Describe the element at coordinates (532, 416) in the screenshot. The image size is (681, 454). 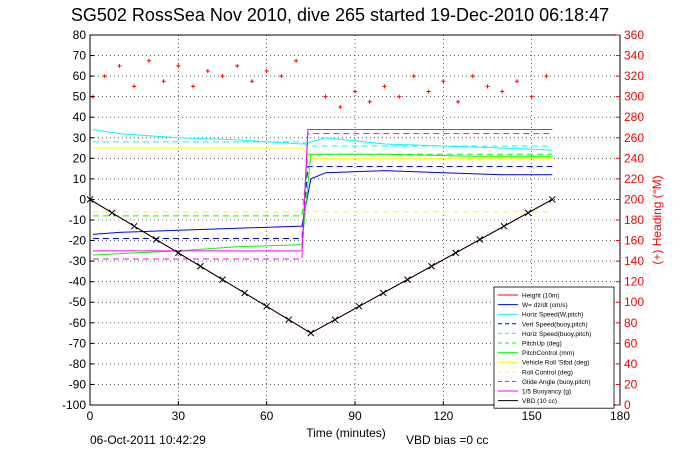
I see `bottom-tick-label: 150` at that location.